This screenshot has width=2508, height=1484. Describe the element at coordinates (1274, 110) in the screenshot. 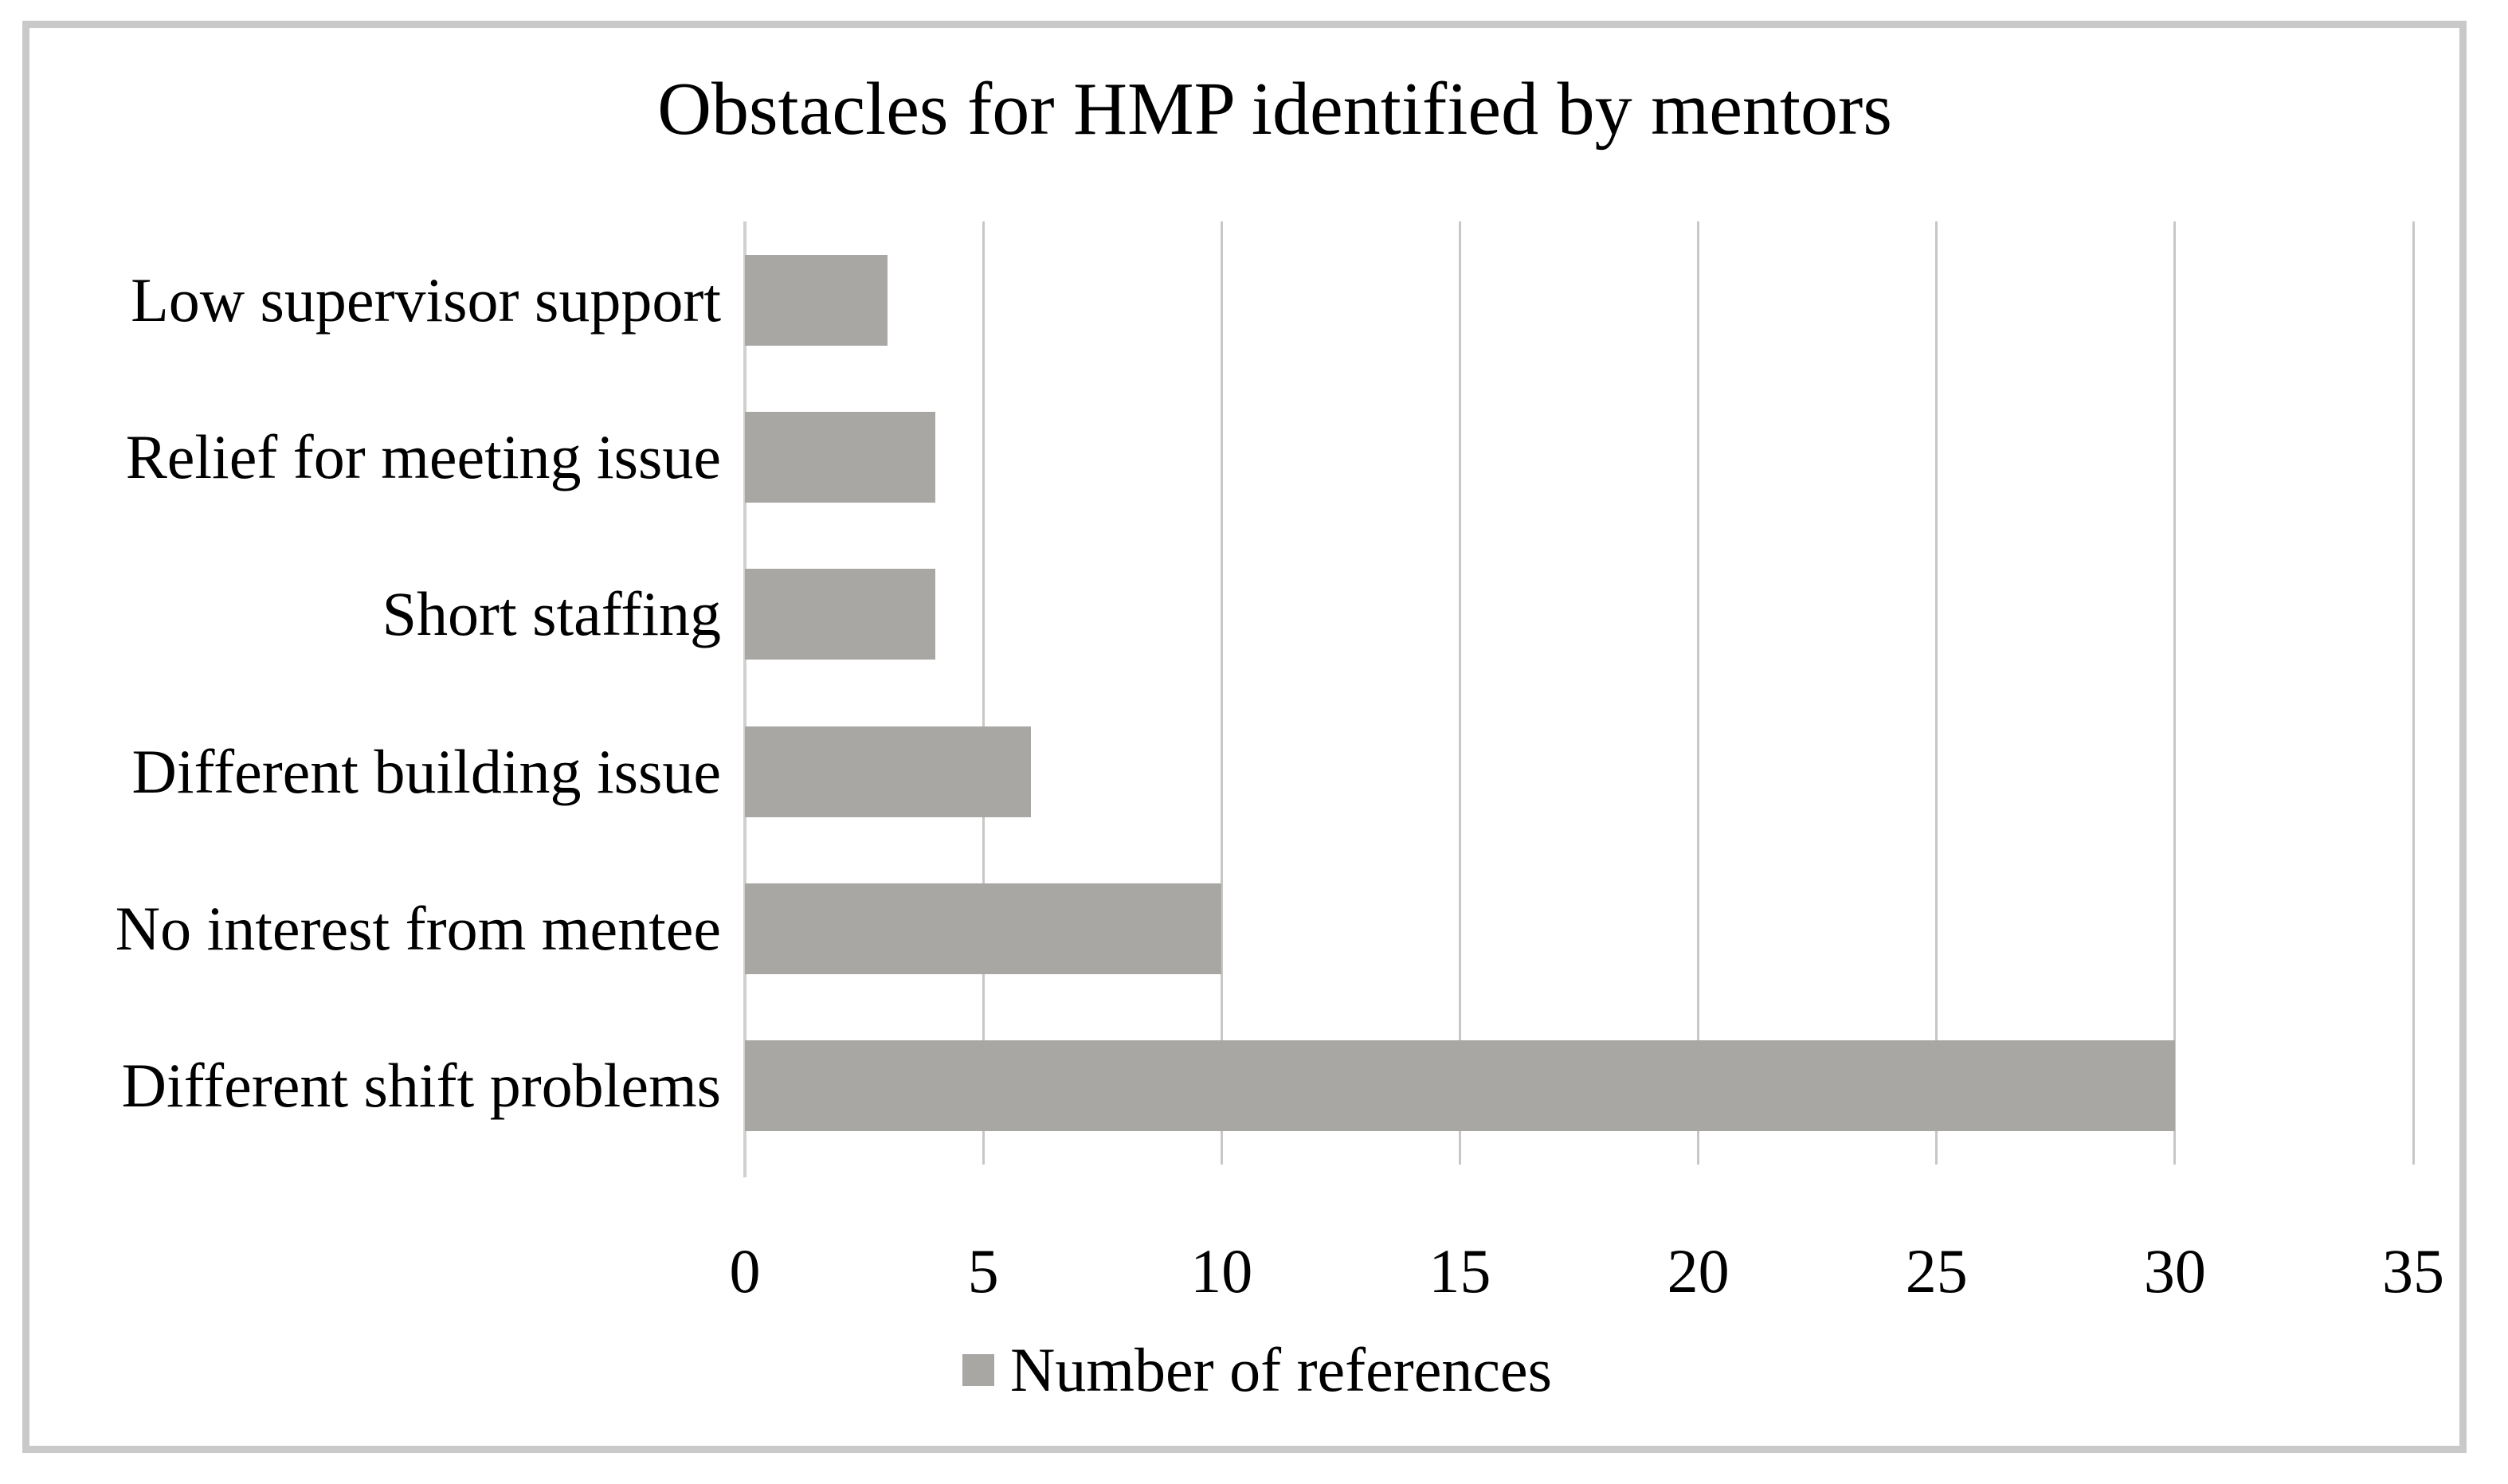

I see `chart-title: Obstacles for HMP identified by mentors` at that location.